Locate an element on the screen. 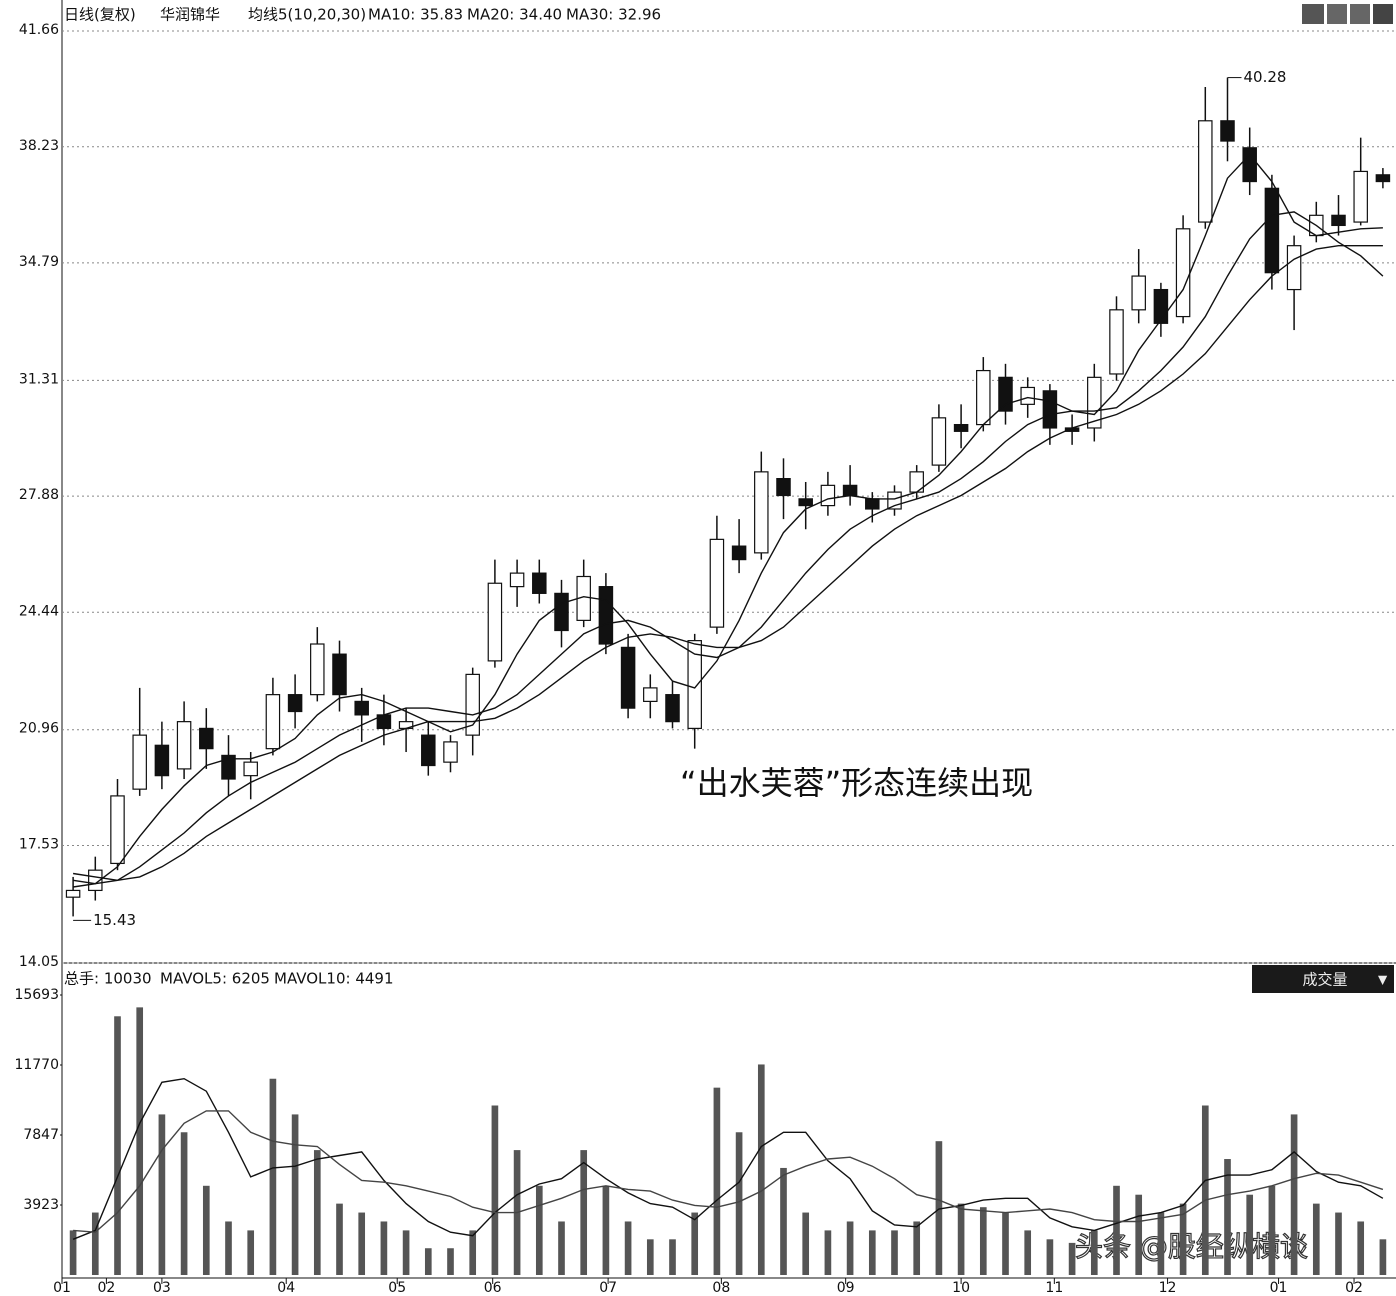  indicator-button-label: 成交量 is located at coordinates (1324, 980).